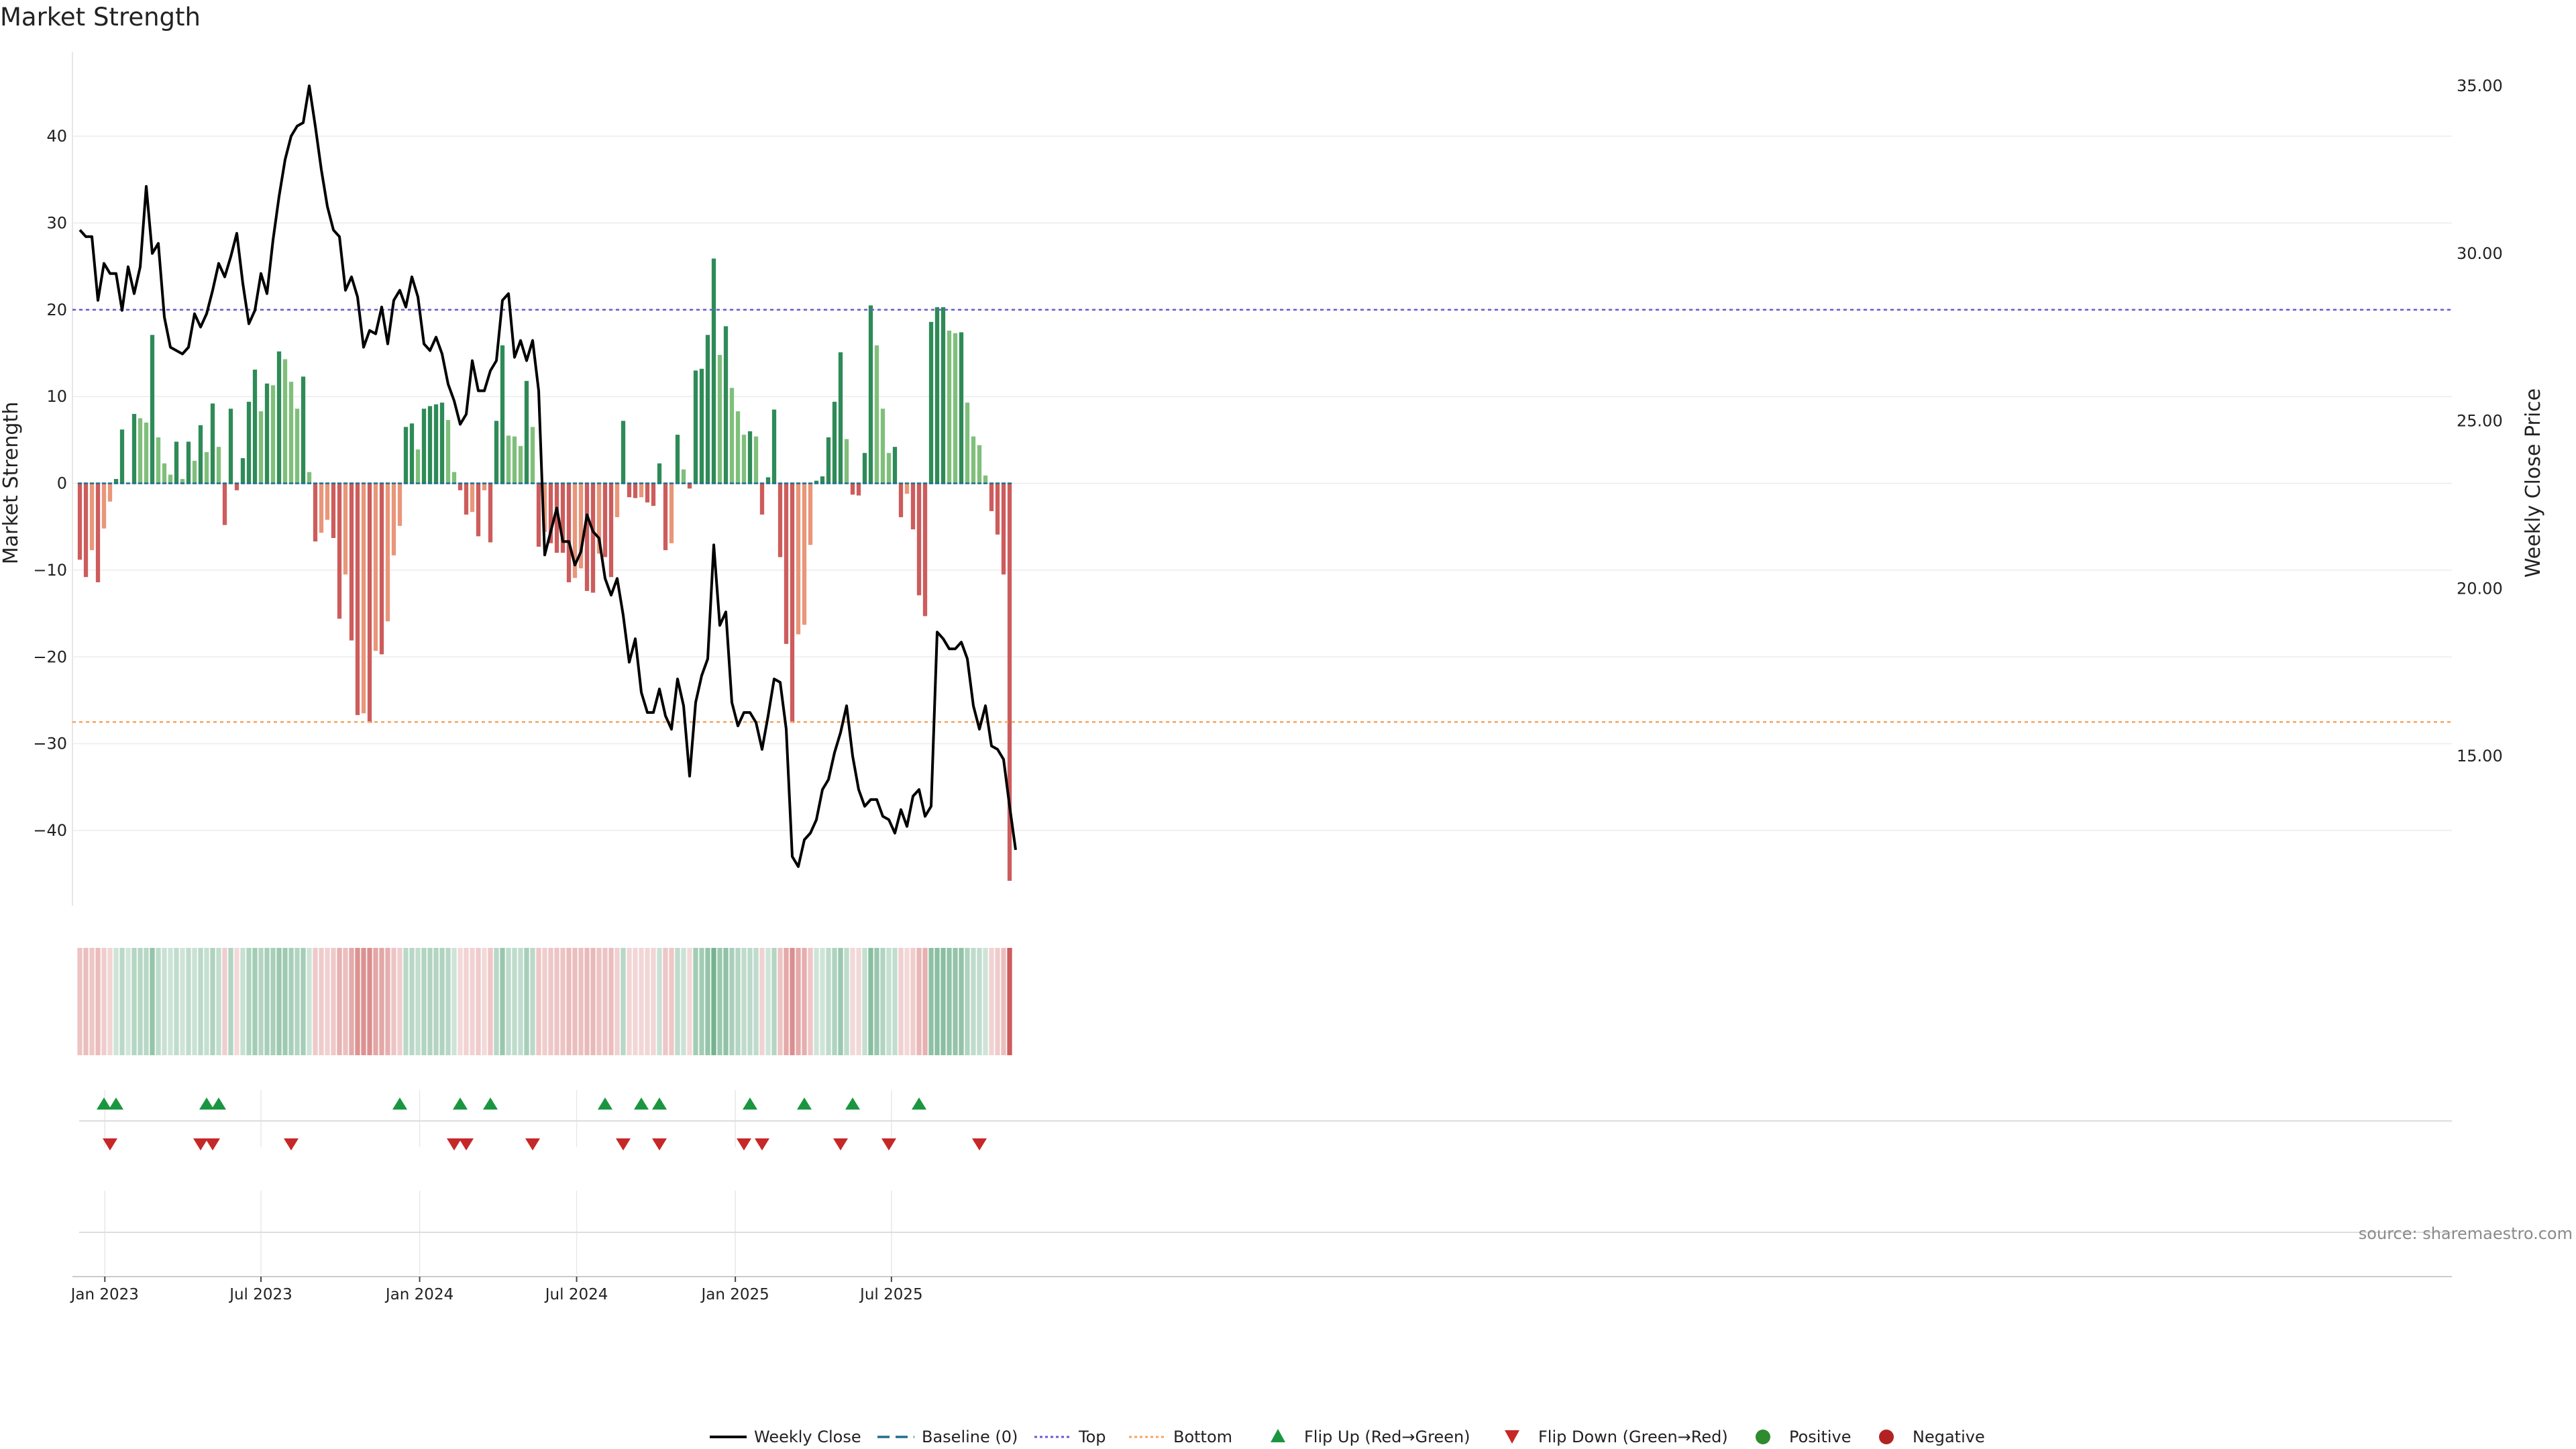 The height and width of the screenshot is (1449, 2576). I want to click on flip-panel, so click(1265, 1123).